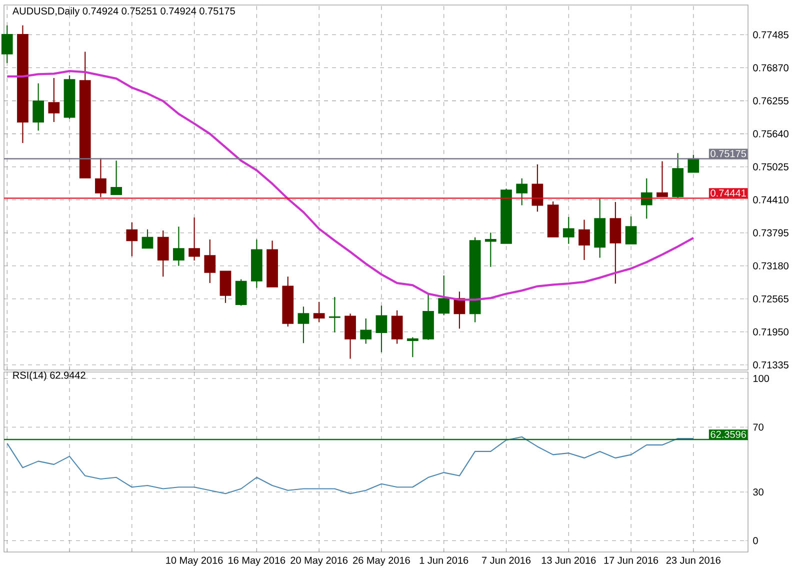 This screenshot has width=805, height=578. I want to click on x-tick-label: 10 May 2016, so click(194, 561).